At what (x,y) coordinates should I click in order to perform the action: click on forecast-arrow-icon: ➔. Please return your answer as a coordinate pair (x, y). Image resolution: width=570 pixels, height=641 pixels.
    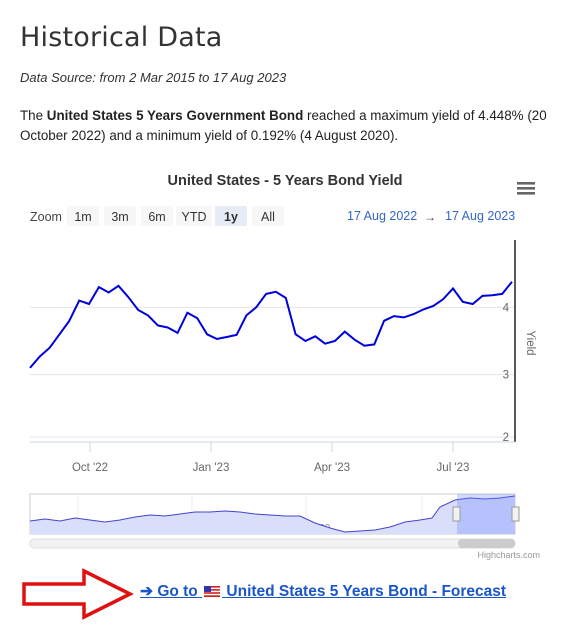
    Looking at the image, I should click on (146, 591).